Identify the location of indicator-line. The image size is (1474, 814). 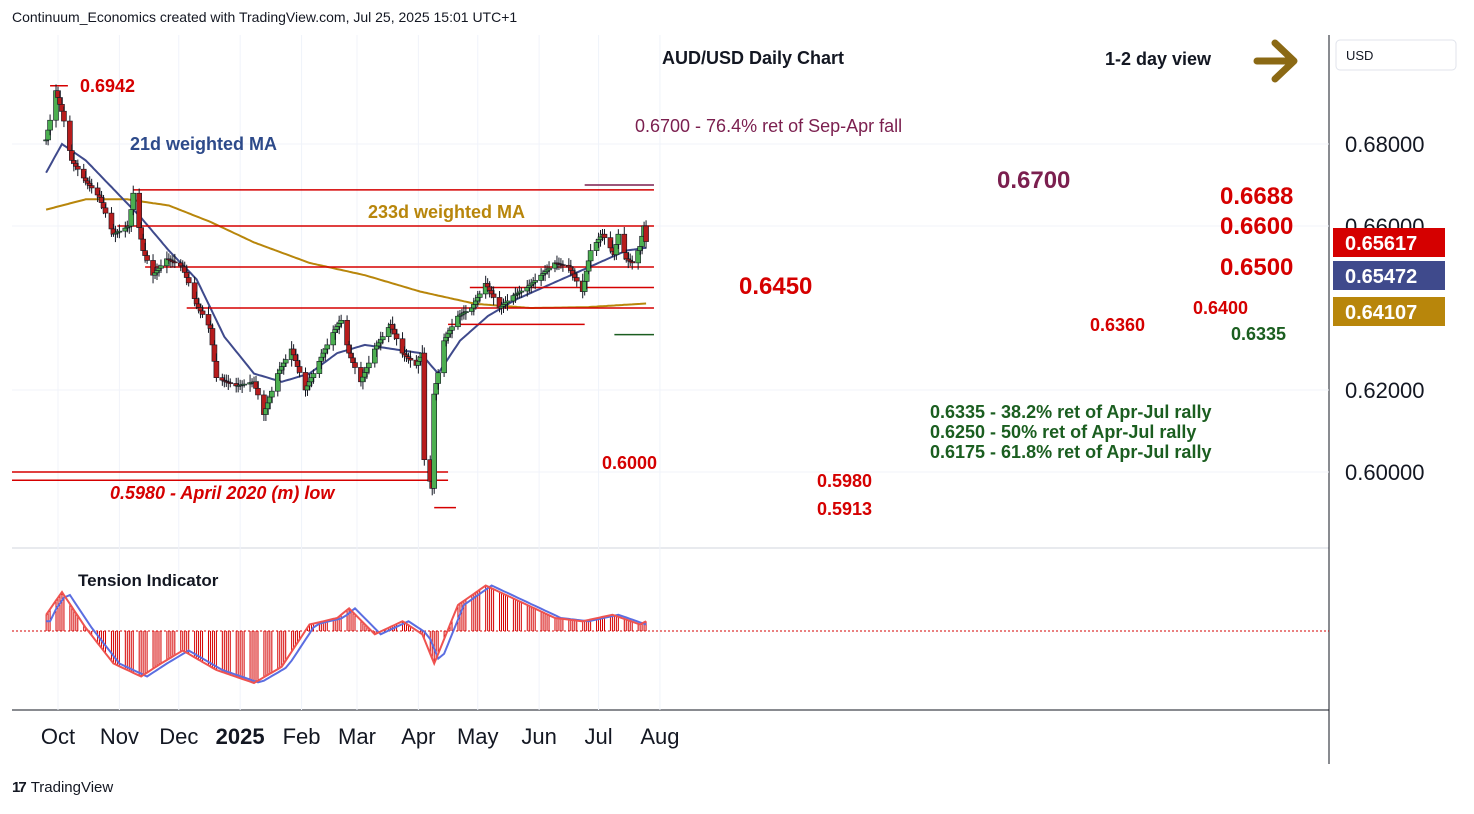
(346, 634).